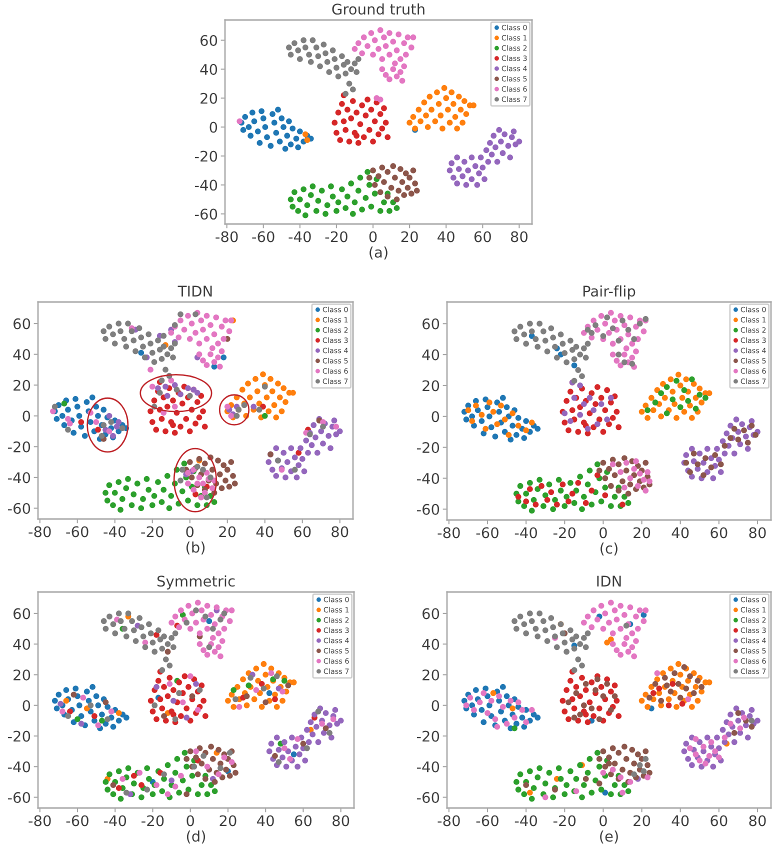  I want to click on y-tick-label: -40, so click(428, 478).